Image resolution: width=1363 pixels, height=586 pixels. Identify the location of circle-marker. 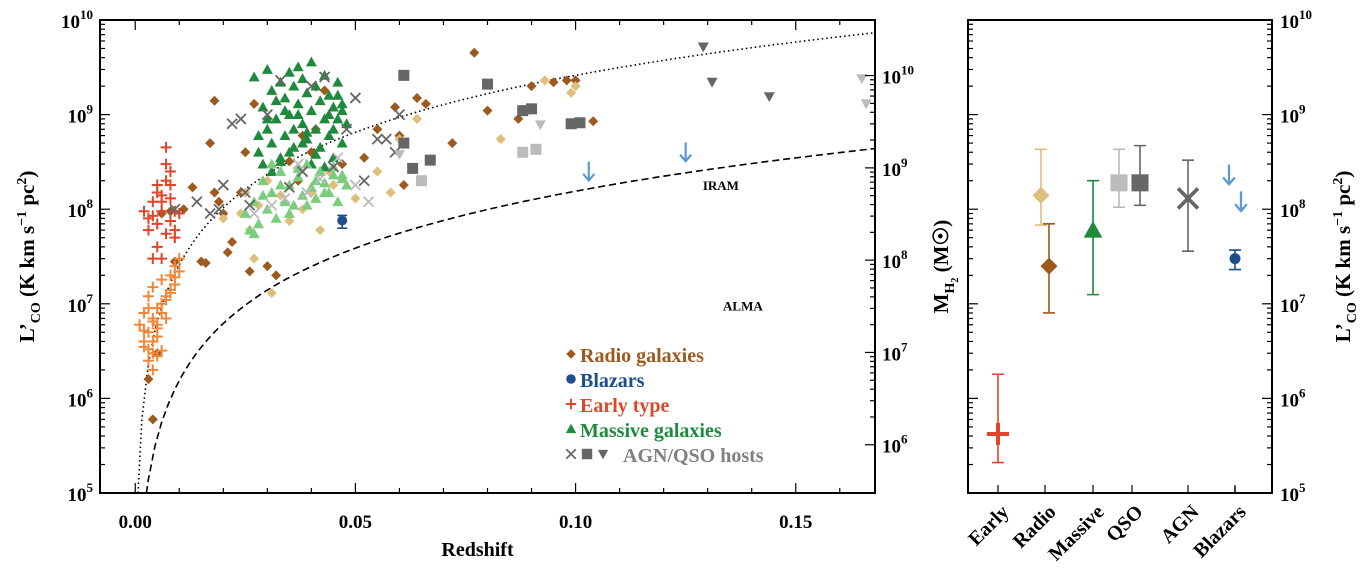
(342, 220).